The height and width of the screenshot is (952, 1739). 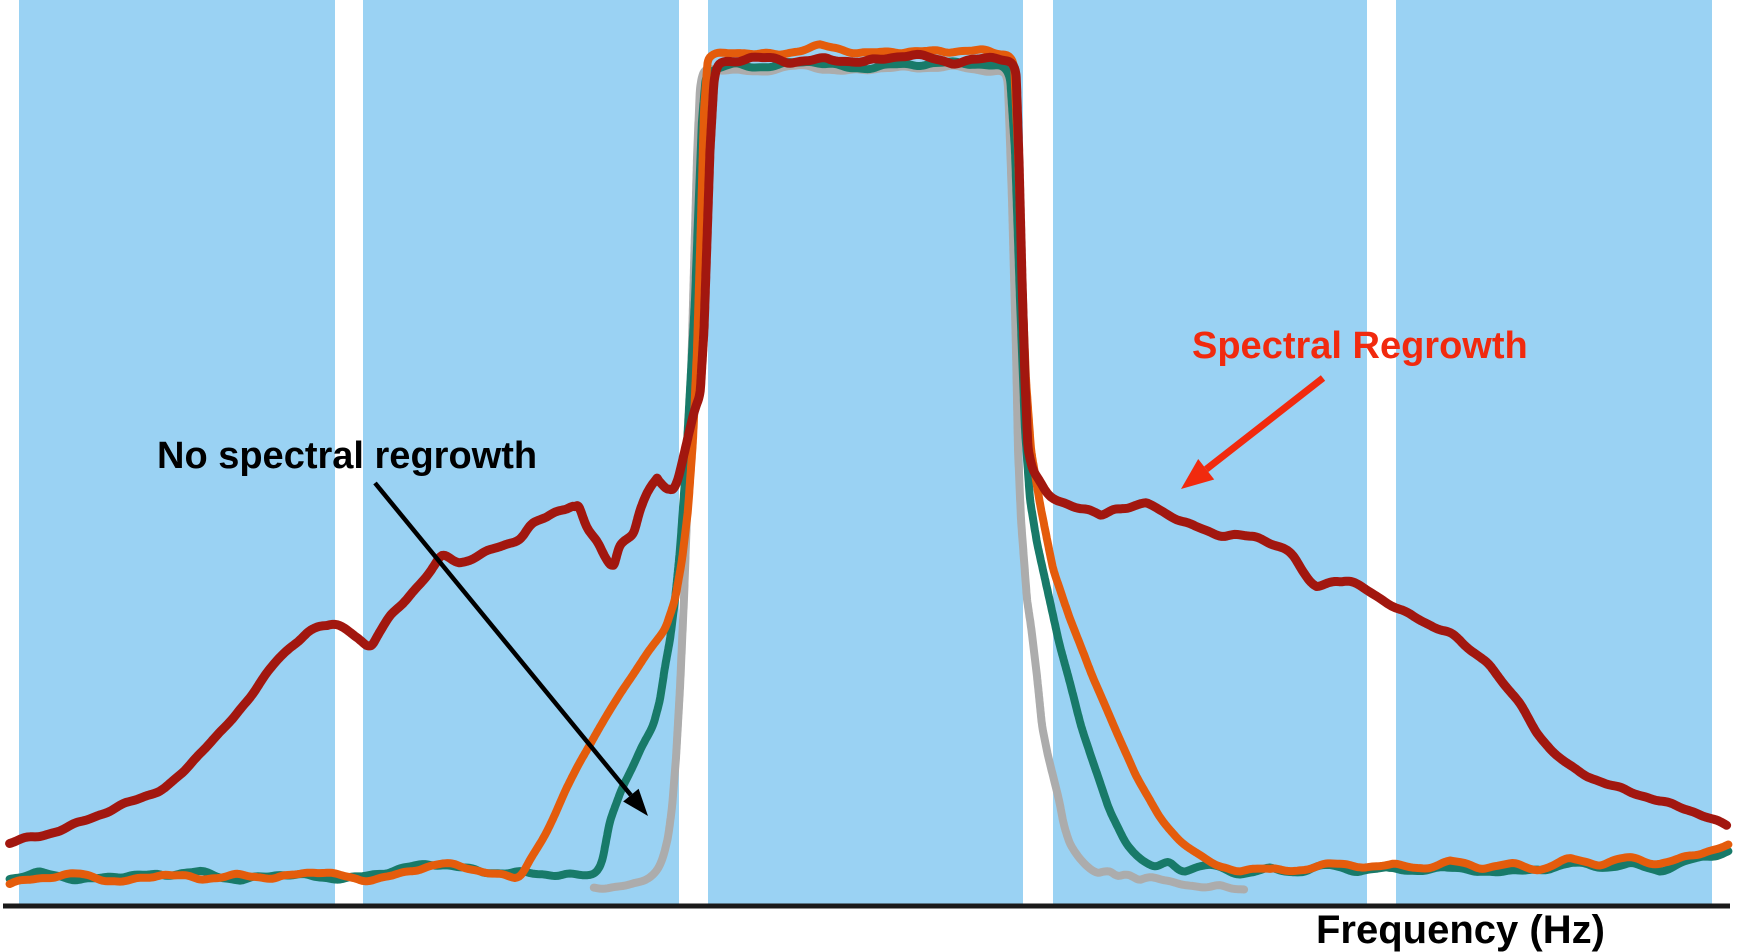 What do you see at coordinates (503, 639) in the screenshot?
I see `black-arrow-line` at bounding box center [503, 639].